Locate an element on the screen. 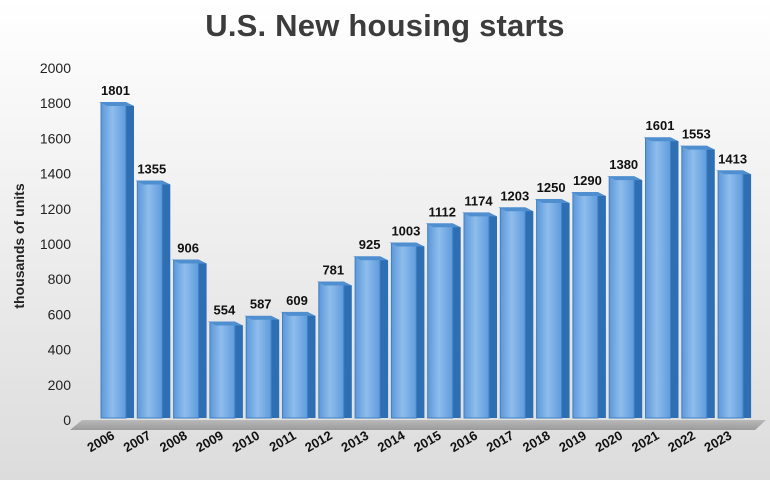 The image size is (770, 480). y-tick-label: 2000 is located at coordinates (55, 68).